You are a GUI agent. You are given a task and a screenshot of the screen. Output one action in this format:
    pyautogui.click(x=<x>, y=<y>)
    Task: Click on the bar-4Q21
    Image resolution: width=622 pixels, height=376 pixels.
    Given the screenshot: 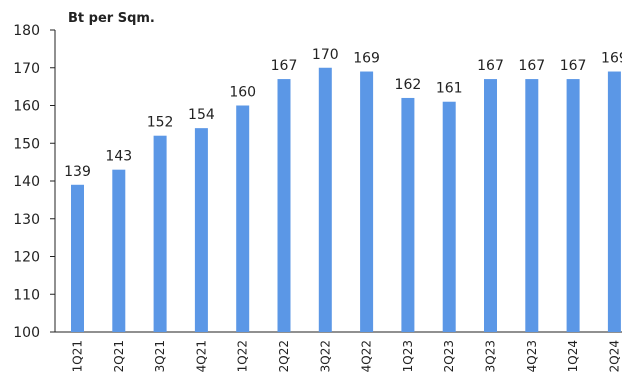 What is the action you would take?
    pyautogui.click(x=201, y=230)
    